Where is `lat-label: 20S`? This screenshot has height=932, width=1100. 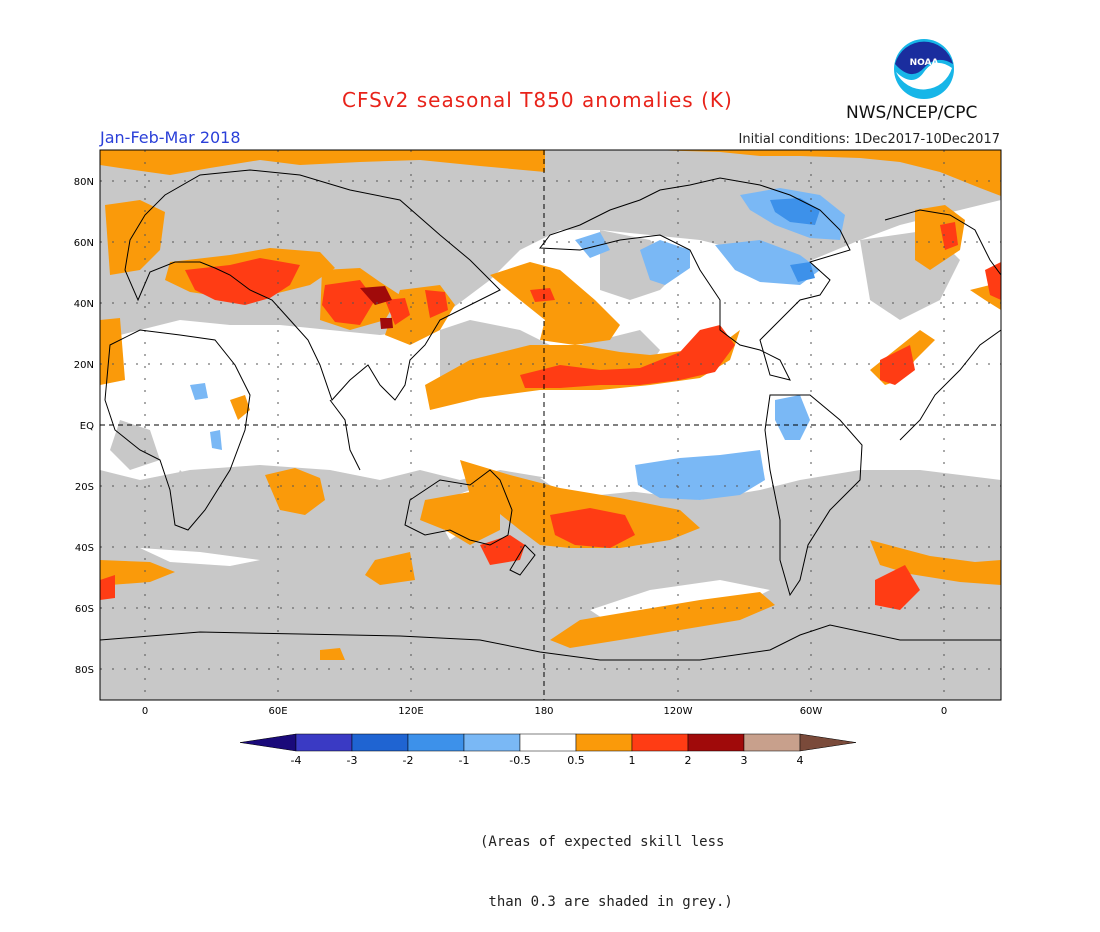 lat-label: 20S is located at coordinates (84, 487).